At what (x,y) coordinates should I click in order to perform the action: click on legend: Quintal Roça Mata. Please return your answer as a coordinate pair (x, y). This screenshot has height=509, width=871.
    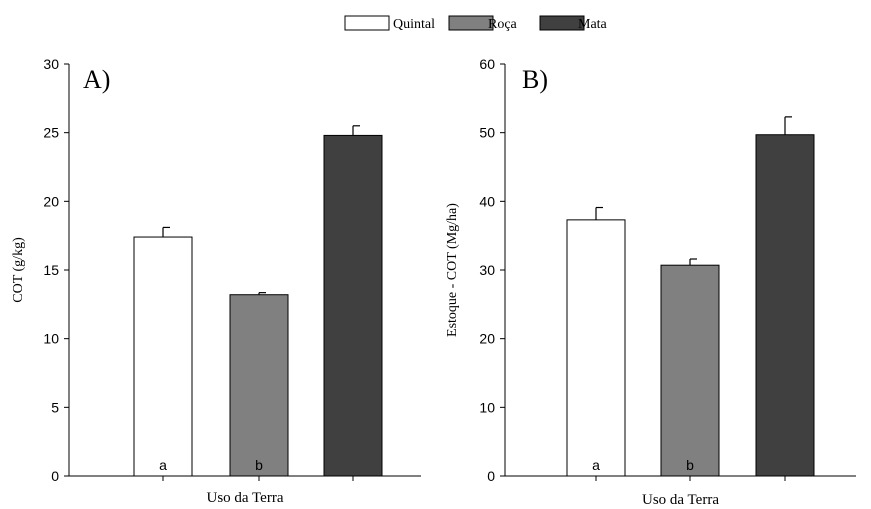
    Looking at the image, I should click on (476, 23).